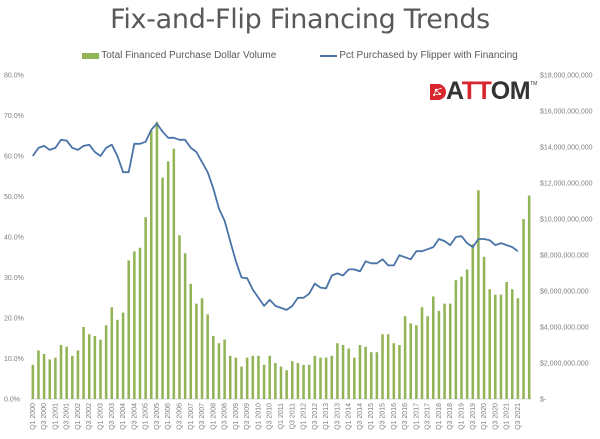 The width and height of the screenshot is (600, 439). I want to click on attom-logo: ATTOM TM, so click(482, 91).